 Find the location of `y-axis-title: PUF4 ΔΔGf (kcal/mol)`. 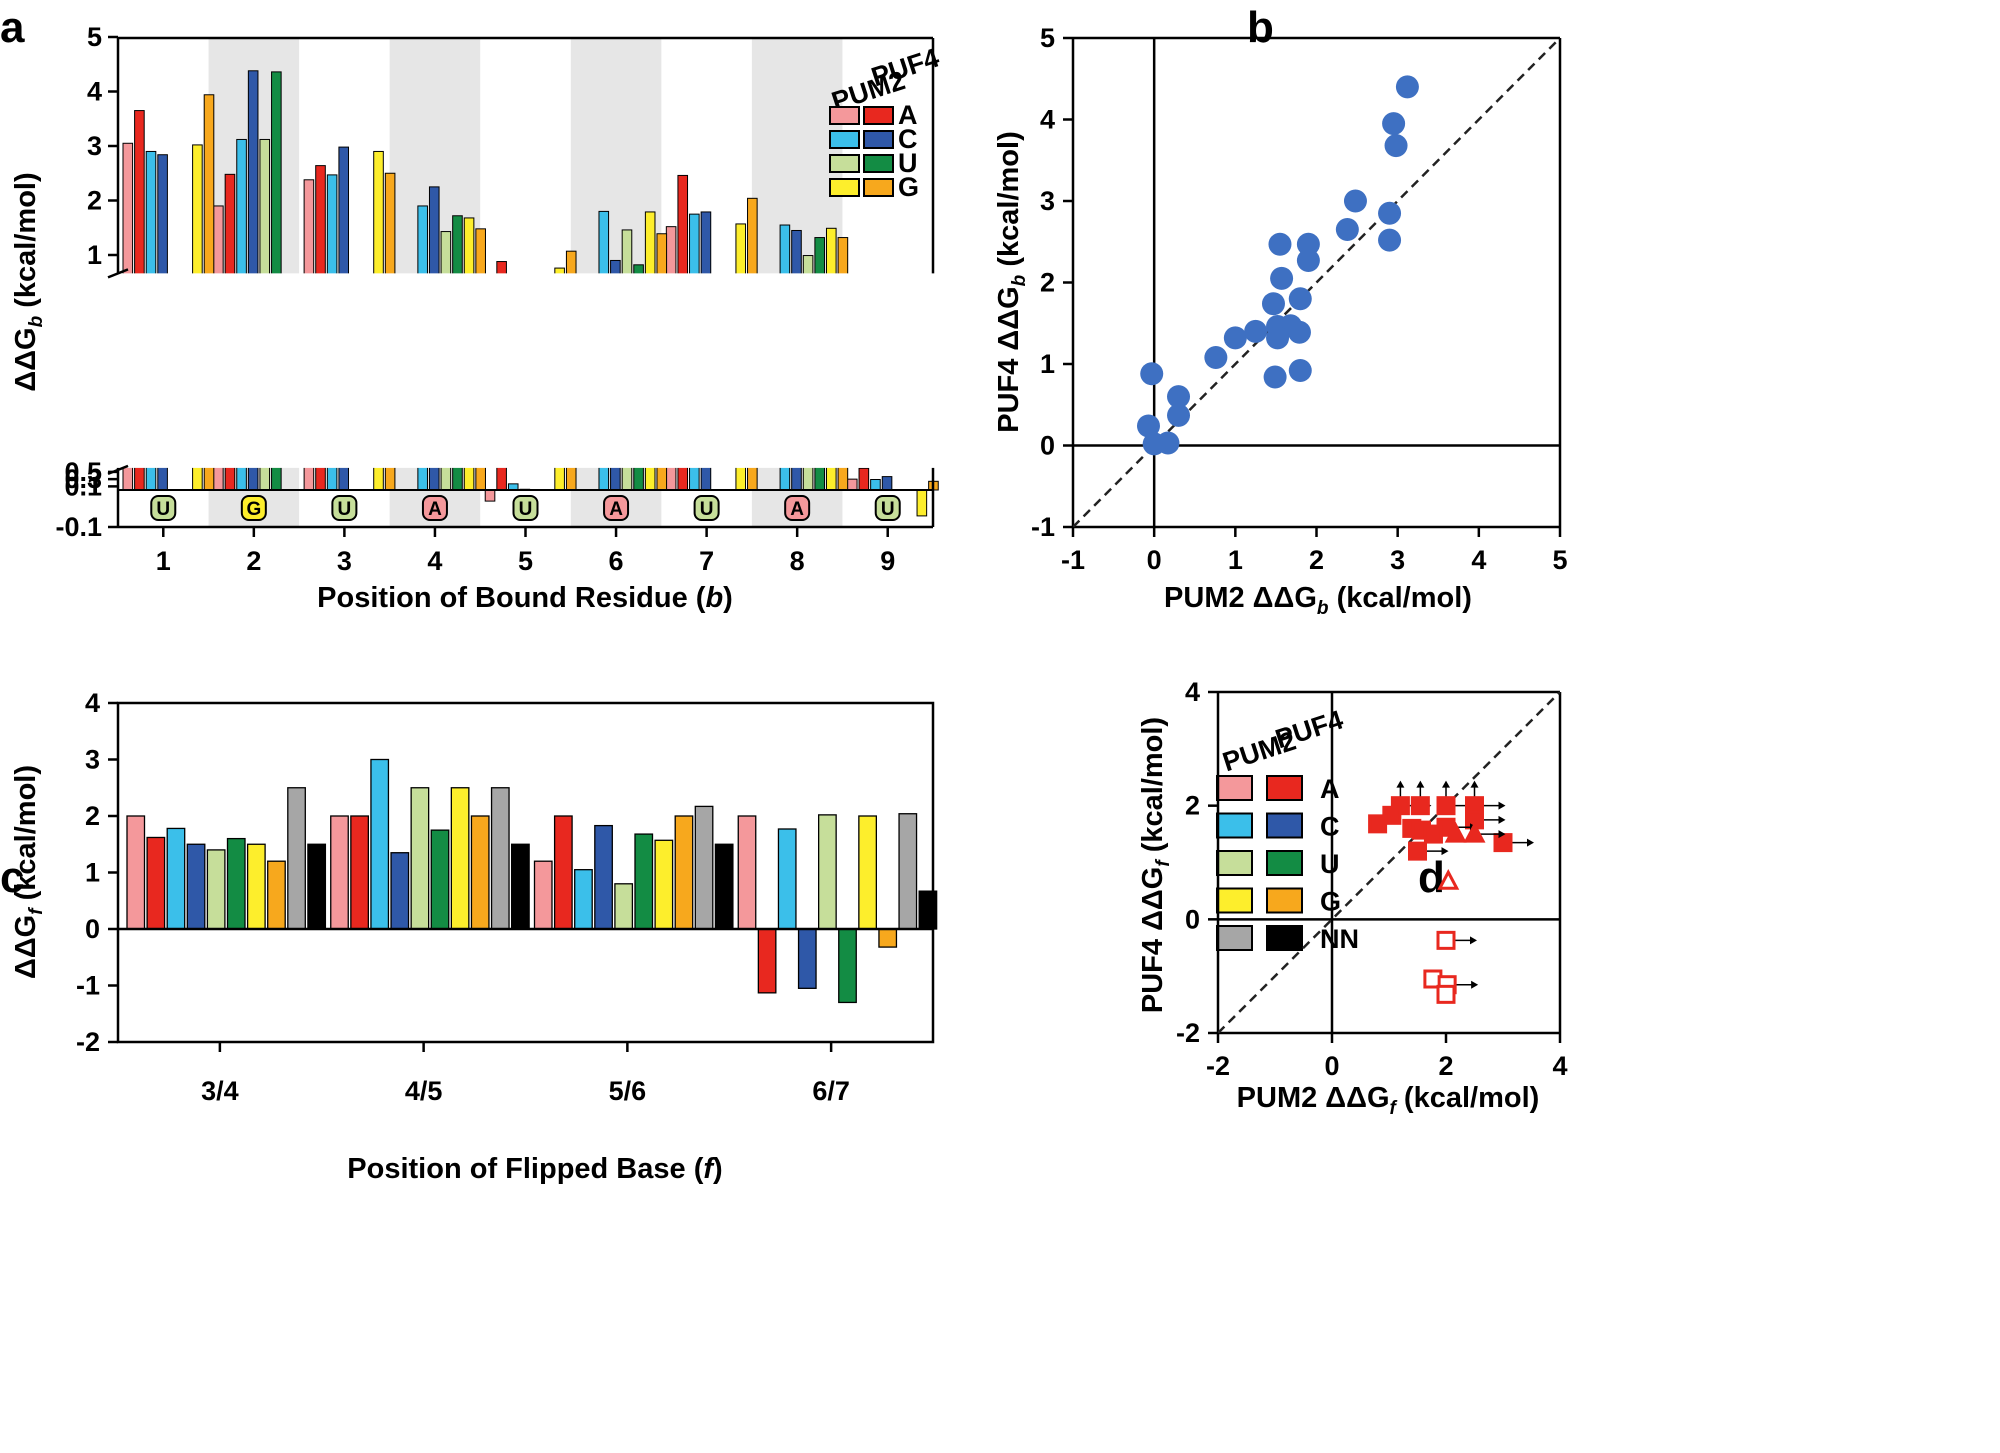

y-axis-title: PUF4 ΔΔGf (kcal/mol) is located at coordinates (1155, 865).